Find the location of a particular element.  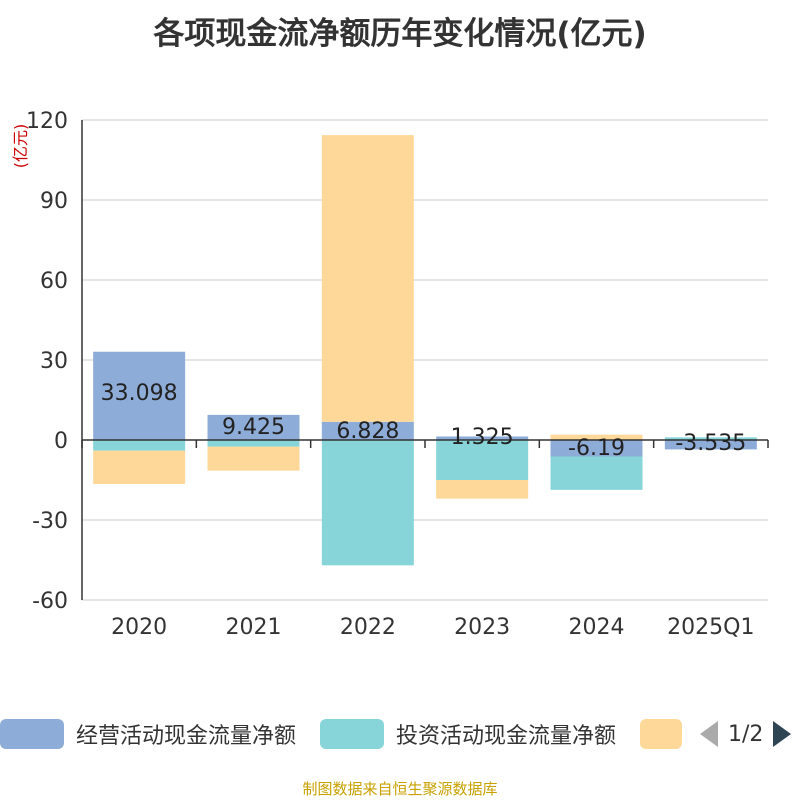

pager-prev-icon is located at coordinates (709, 734).